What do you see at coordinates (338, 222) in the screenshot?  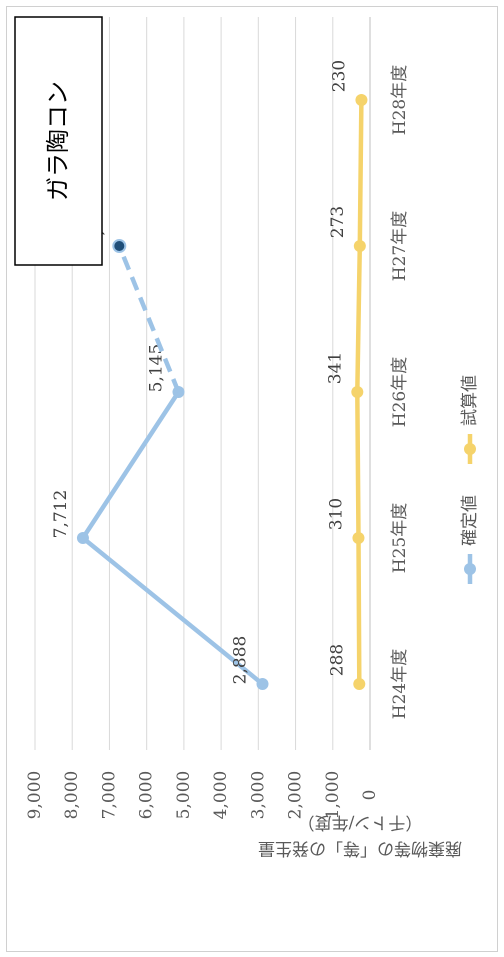 I see `data-label: 273` at bounding box center [338, 222].